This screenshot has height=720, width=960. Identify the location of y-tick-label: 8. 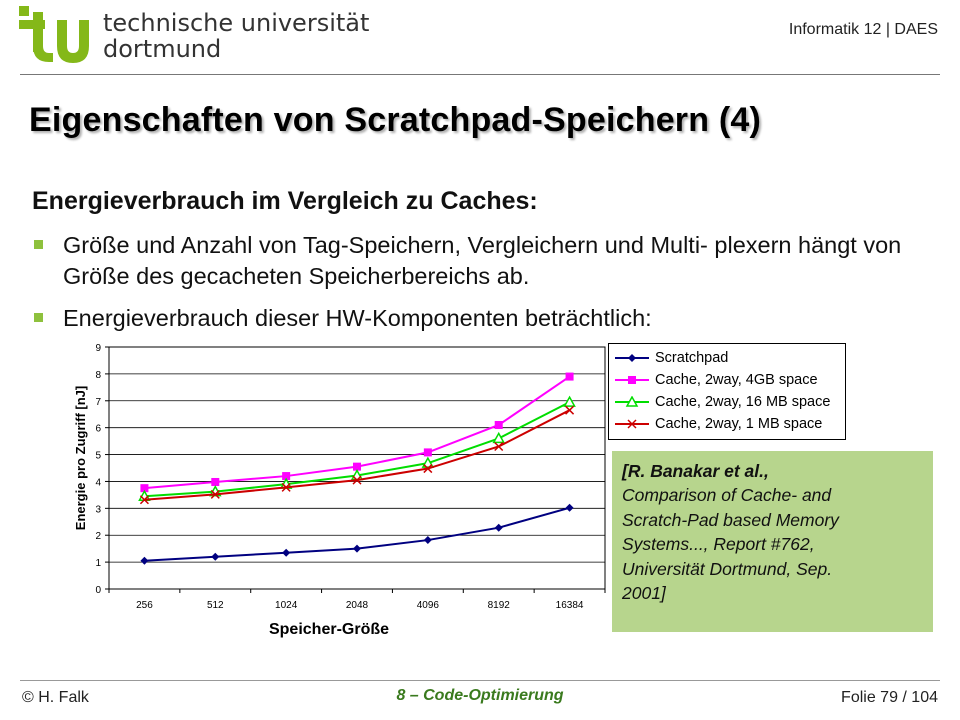
(98, 375).